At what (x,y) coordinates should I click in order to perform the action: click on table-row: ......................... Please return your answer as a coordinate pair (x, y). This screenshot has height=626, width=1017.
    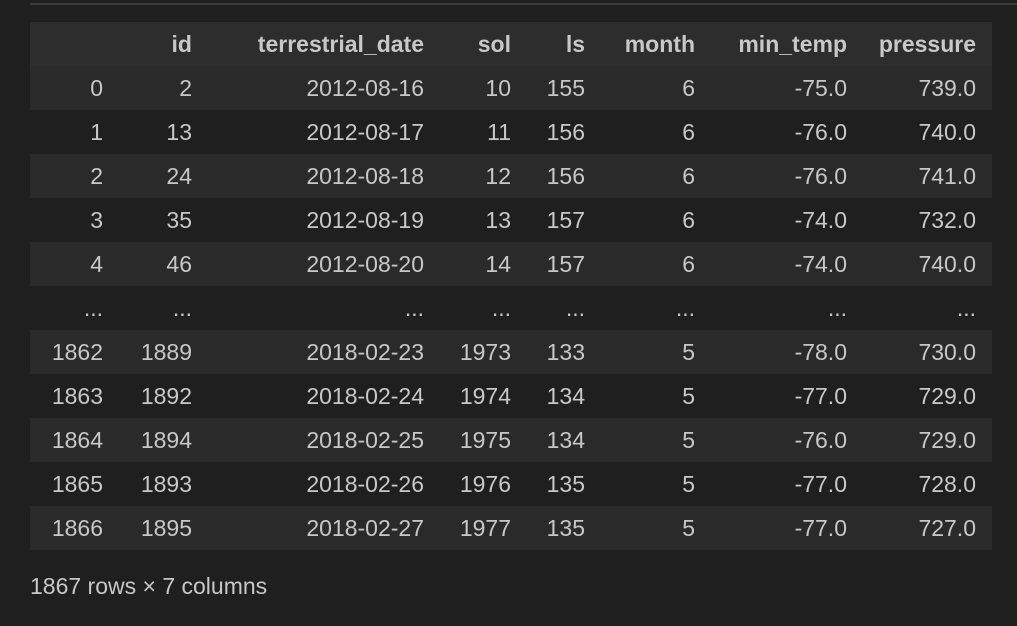
    Looking at the image, I should click on (511, 308).